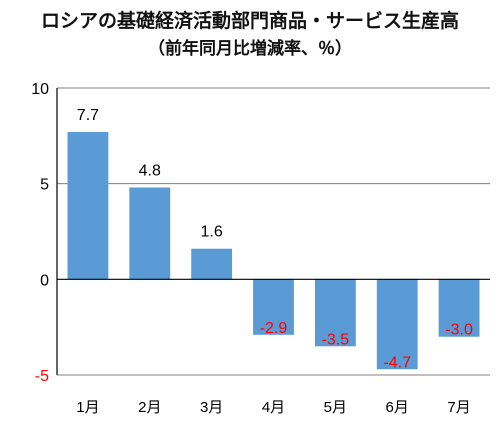 The height and width of the screenshot is (426, 500). What do you see at coordinates (40, 89) in the screenshot?
I see `y-tick-label: 10` at bounding box center [40, 89].